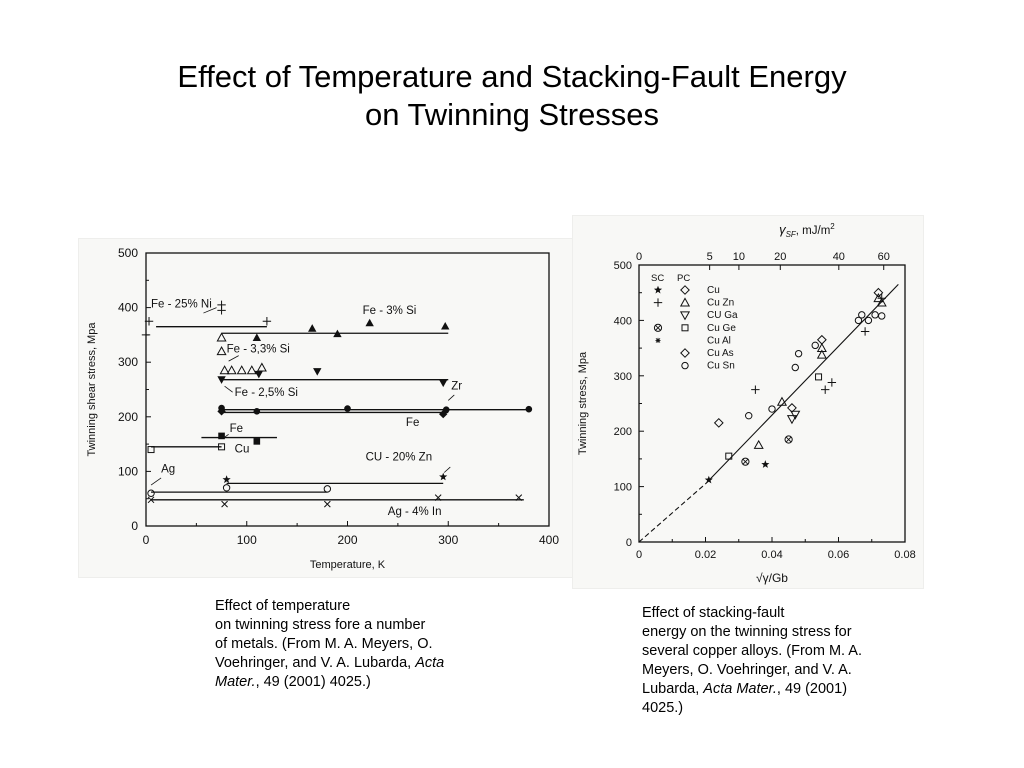 The height and width of the screenshot is (768, 1024). I want to click on y-tick-label: 200, so click(623, 432).